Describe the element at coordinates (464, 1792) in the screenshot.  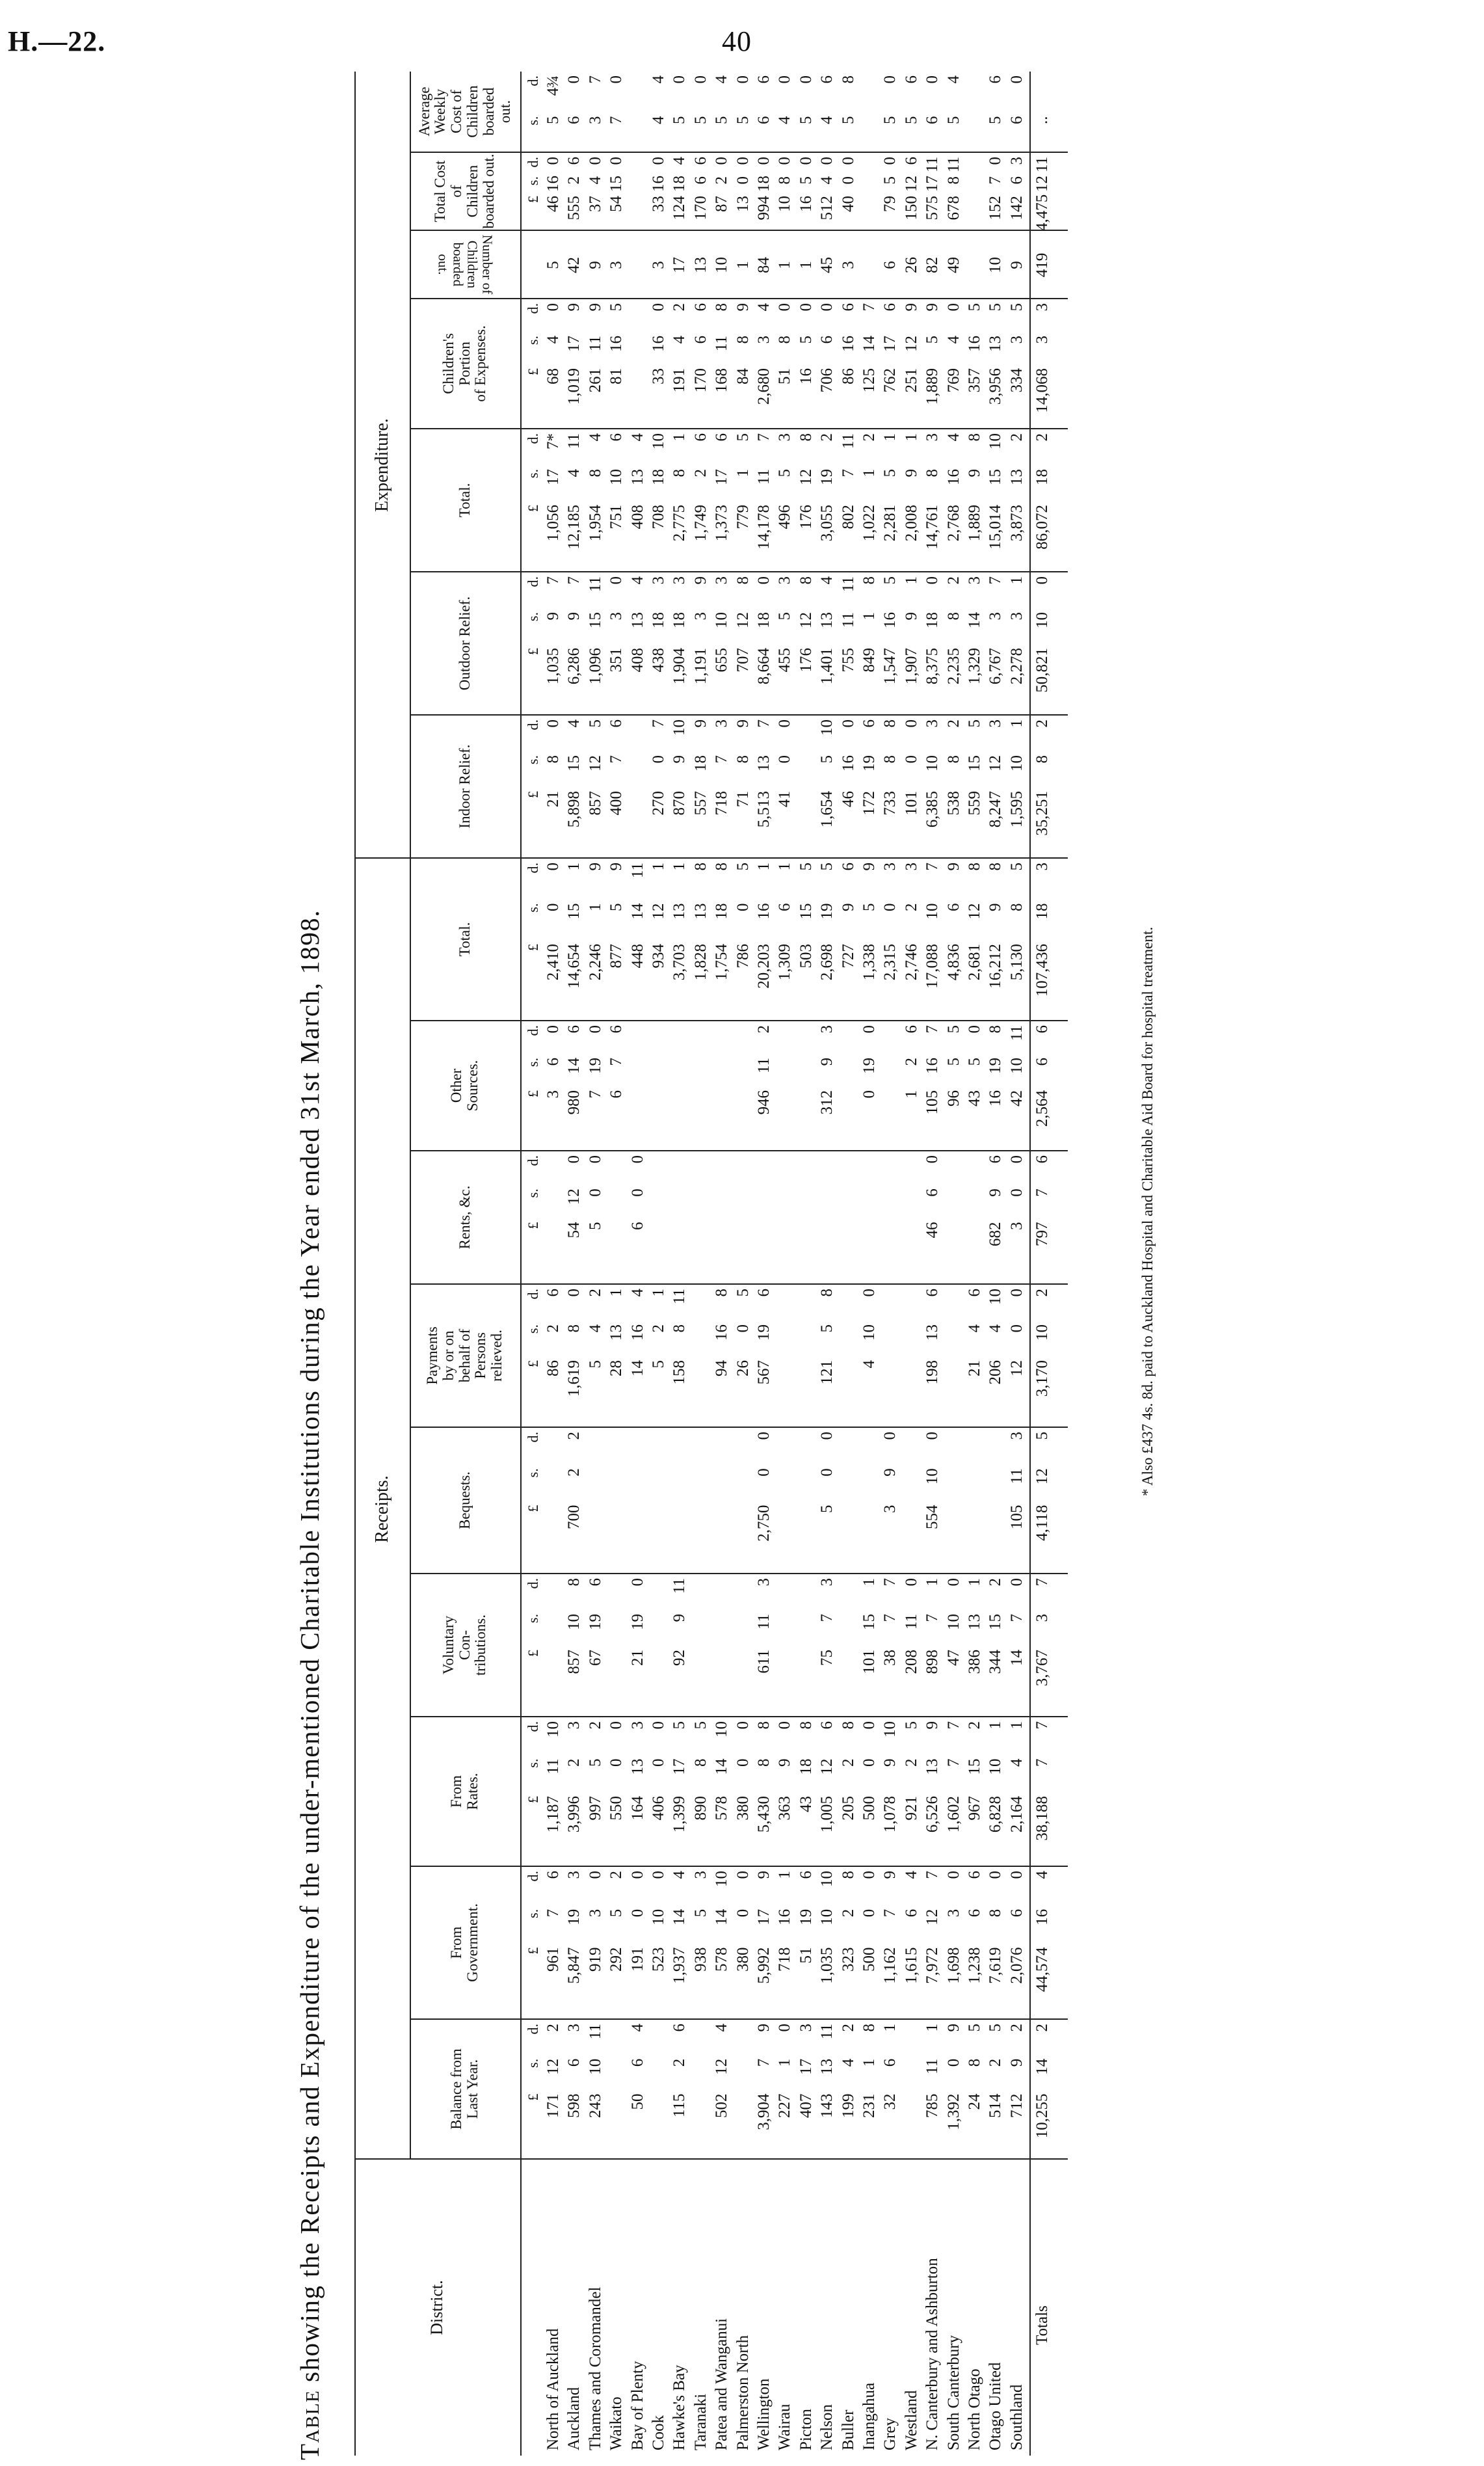
I see `header-label: From Rates.` at that location.